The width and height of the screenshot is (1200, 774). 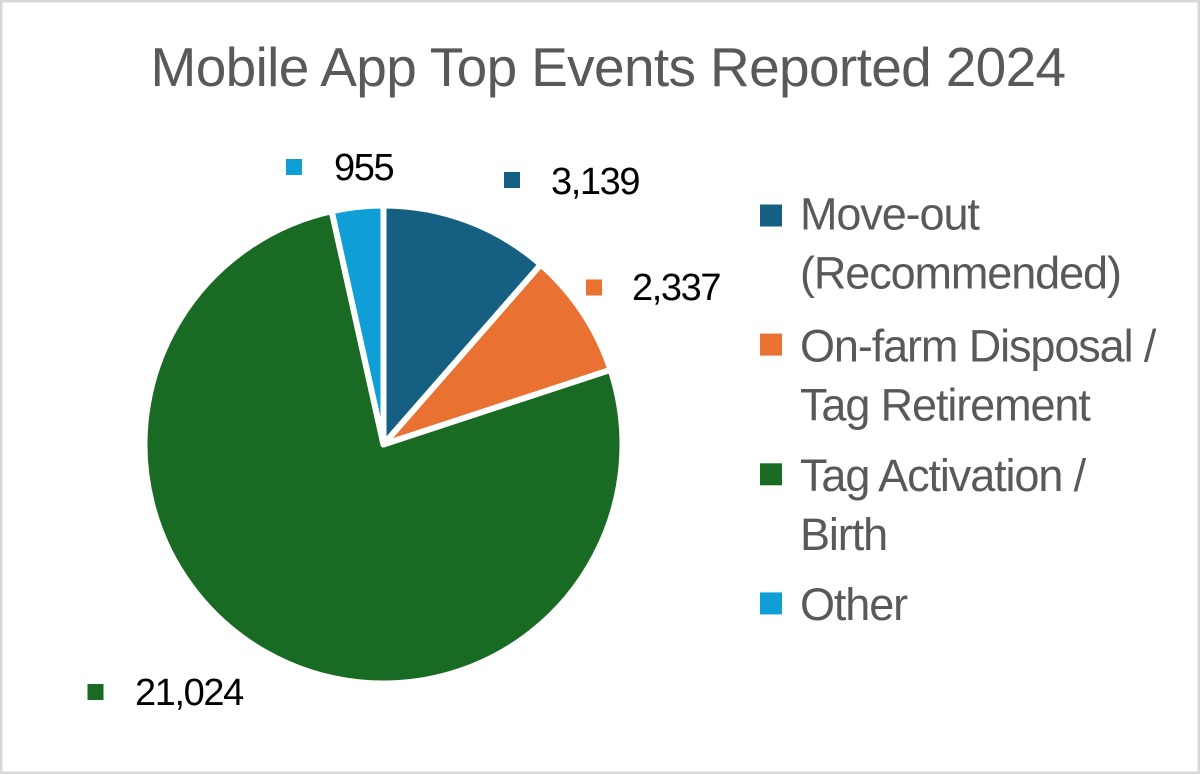 I want to click on svg-text: (Recommended), so click(x=960, y=273).